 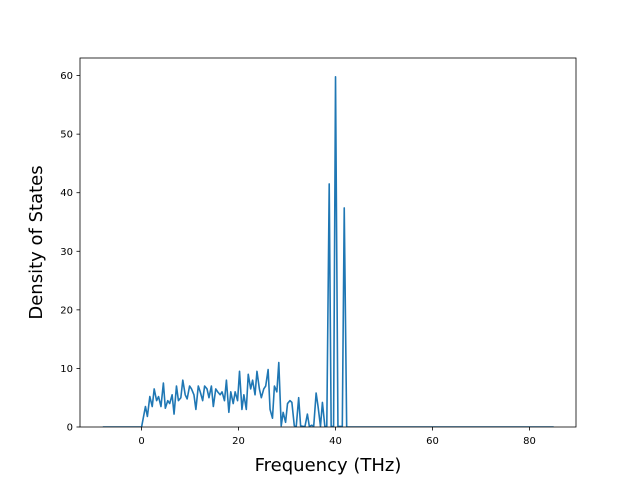 I want to click on x-tick-label: 0, so click(x=141, y=441).